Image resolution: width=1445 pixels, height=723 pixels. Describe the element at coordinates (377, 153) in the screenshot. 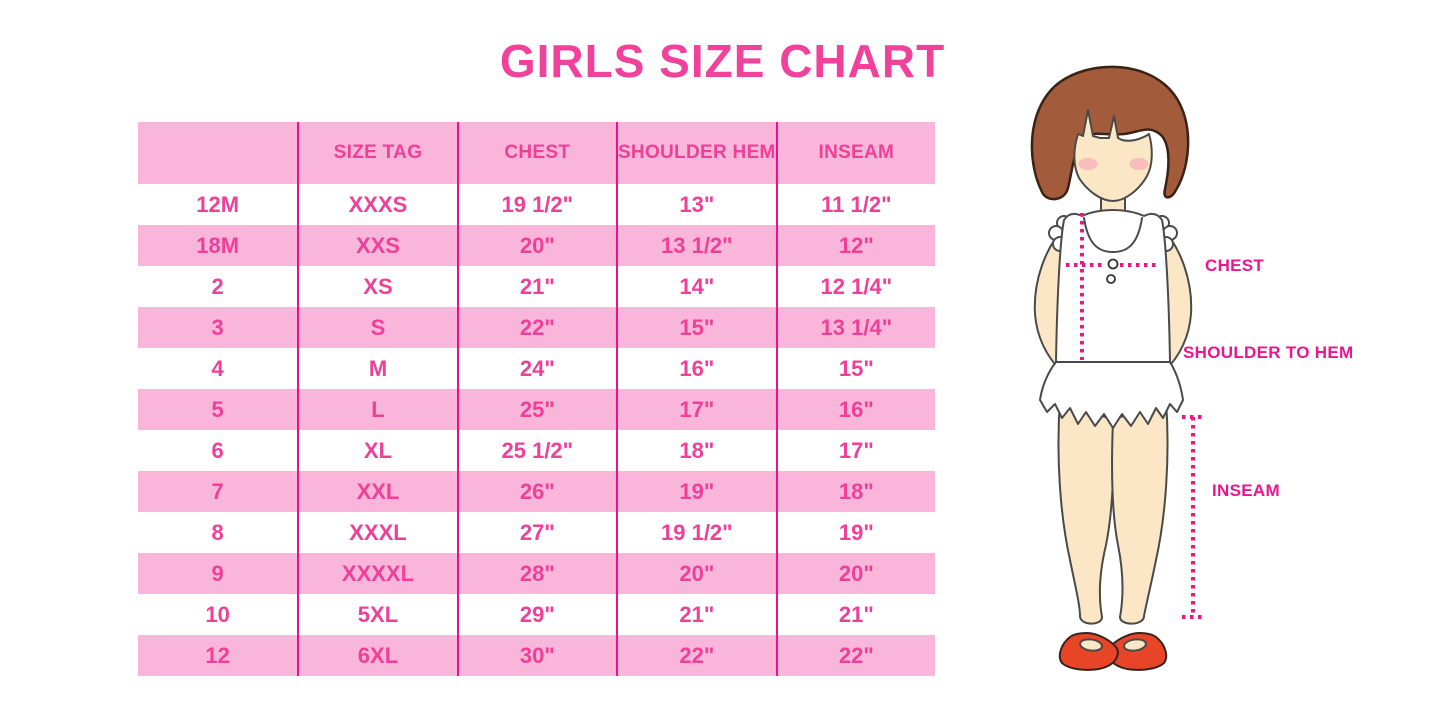

I see `column-header: SIZE TAG` at that location.